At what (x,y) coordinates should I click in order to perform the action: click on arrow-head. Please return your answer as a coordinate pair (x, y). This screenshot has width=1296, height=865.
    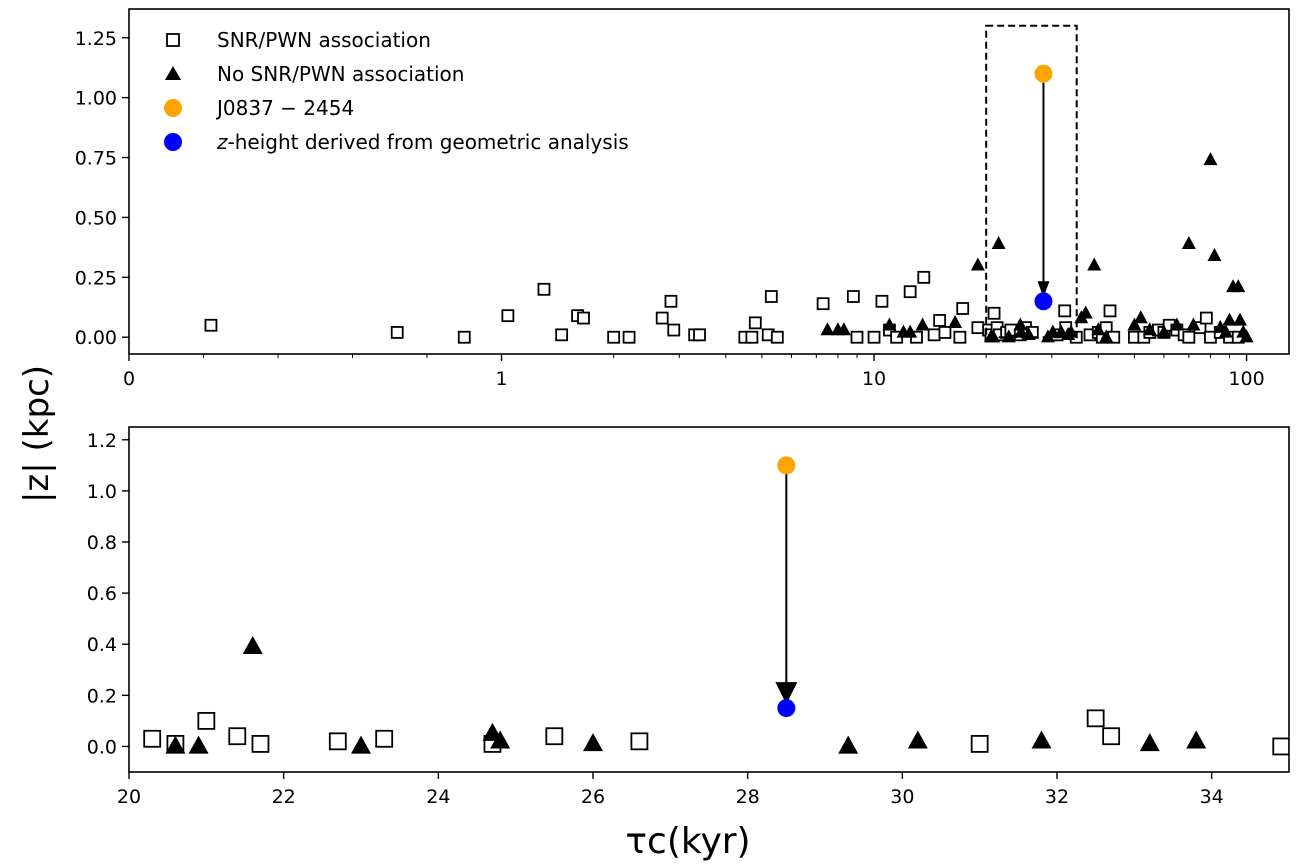
    Looking at the image, I should click on (786, 693).